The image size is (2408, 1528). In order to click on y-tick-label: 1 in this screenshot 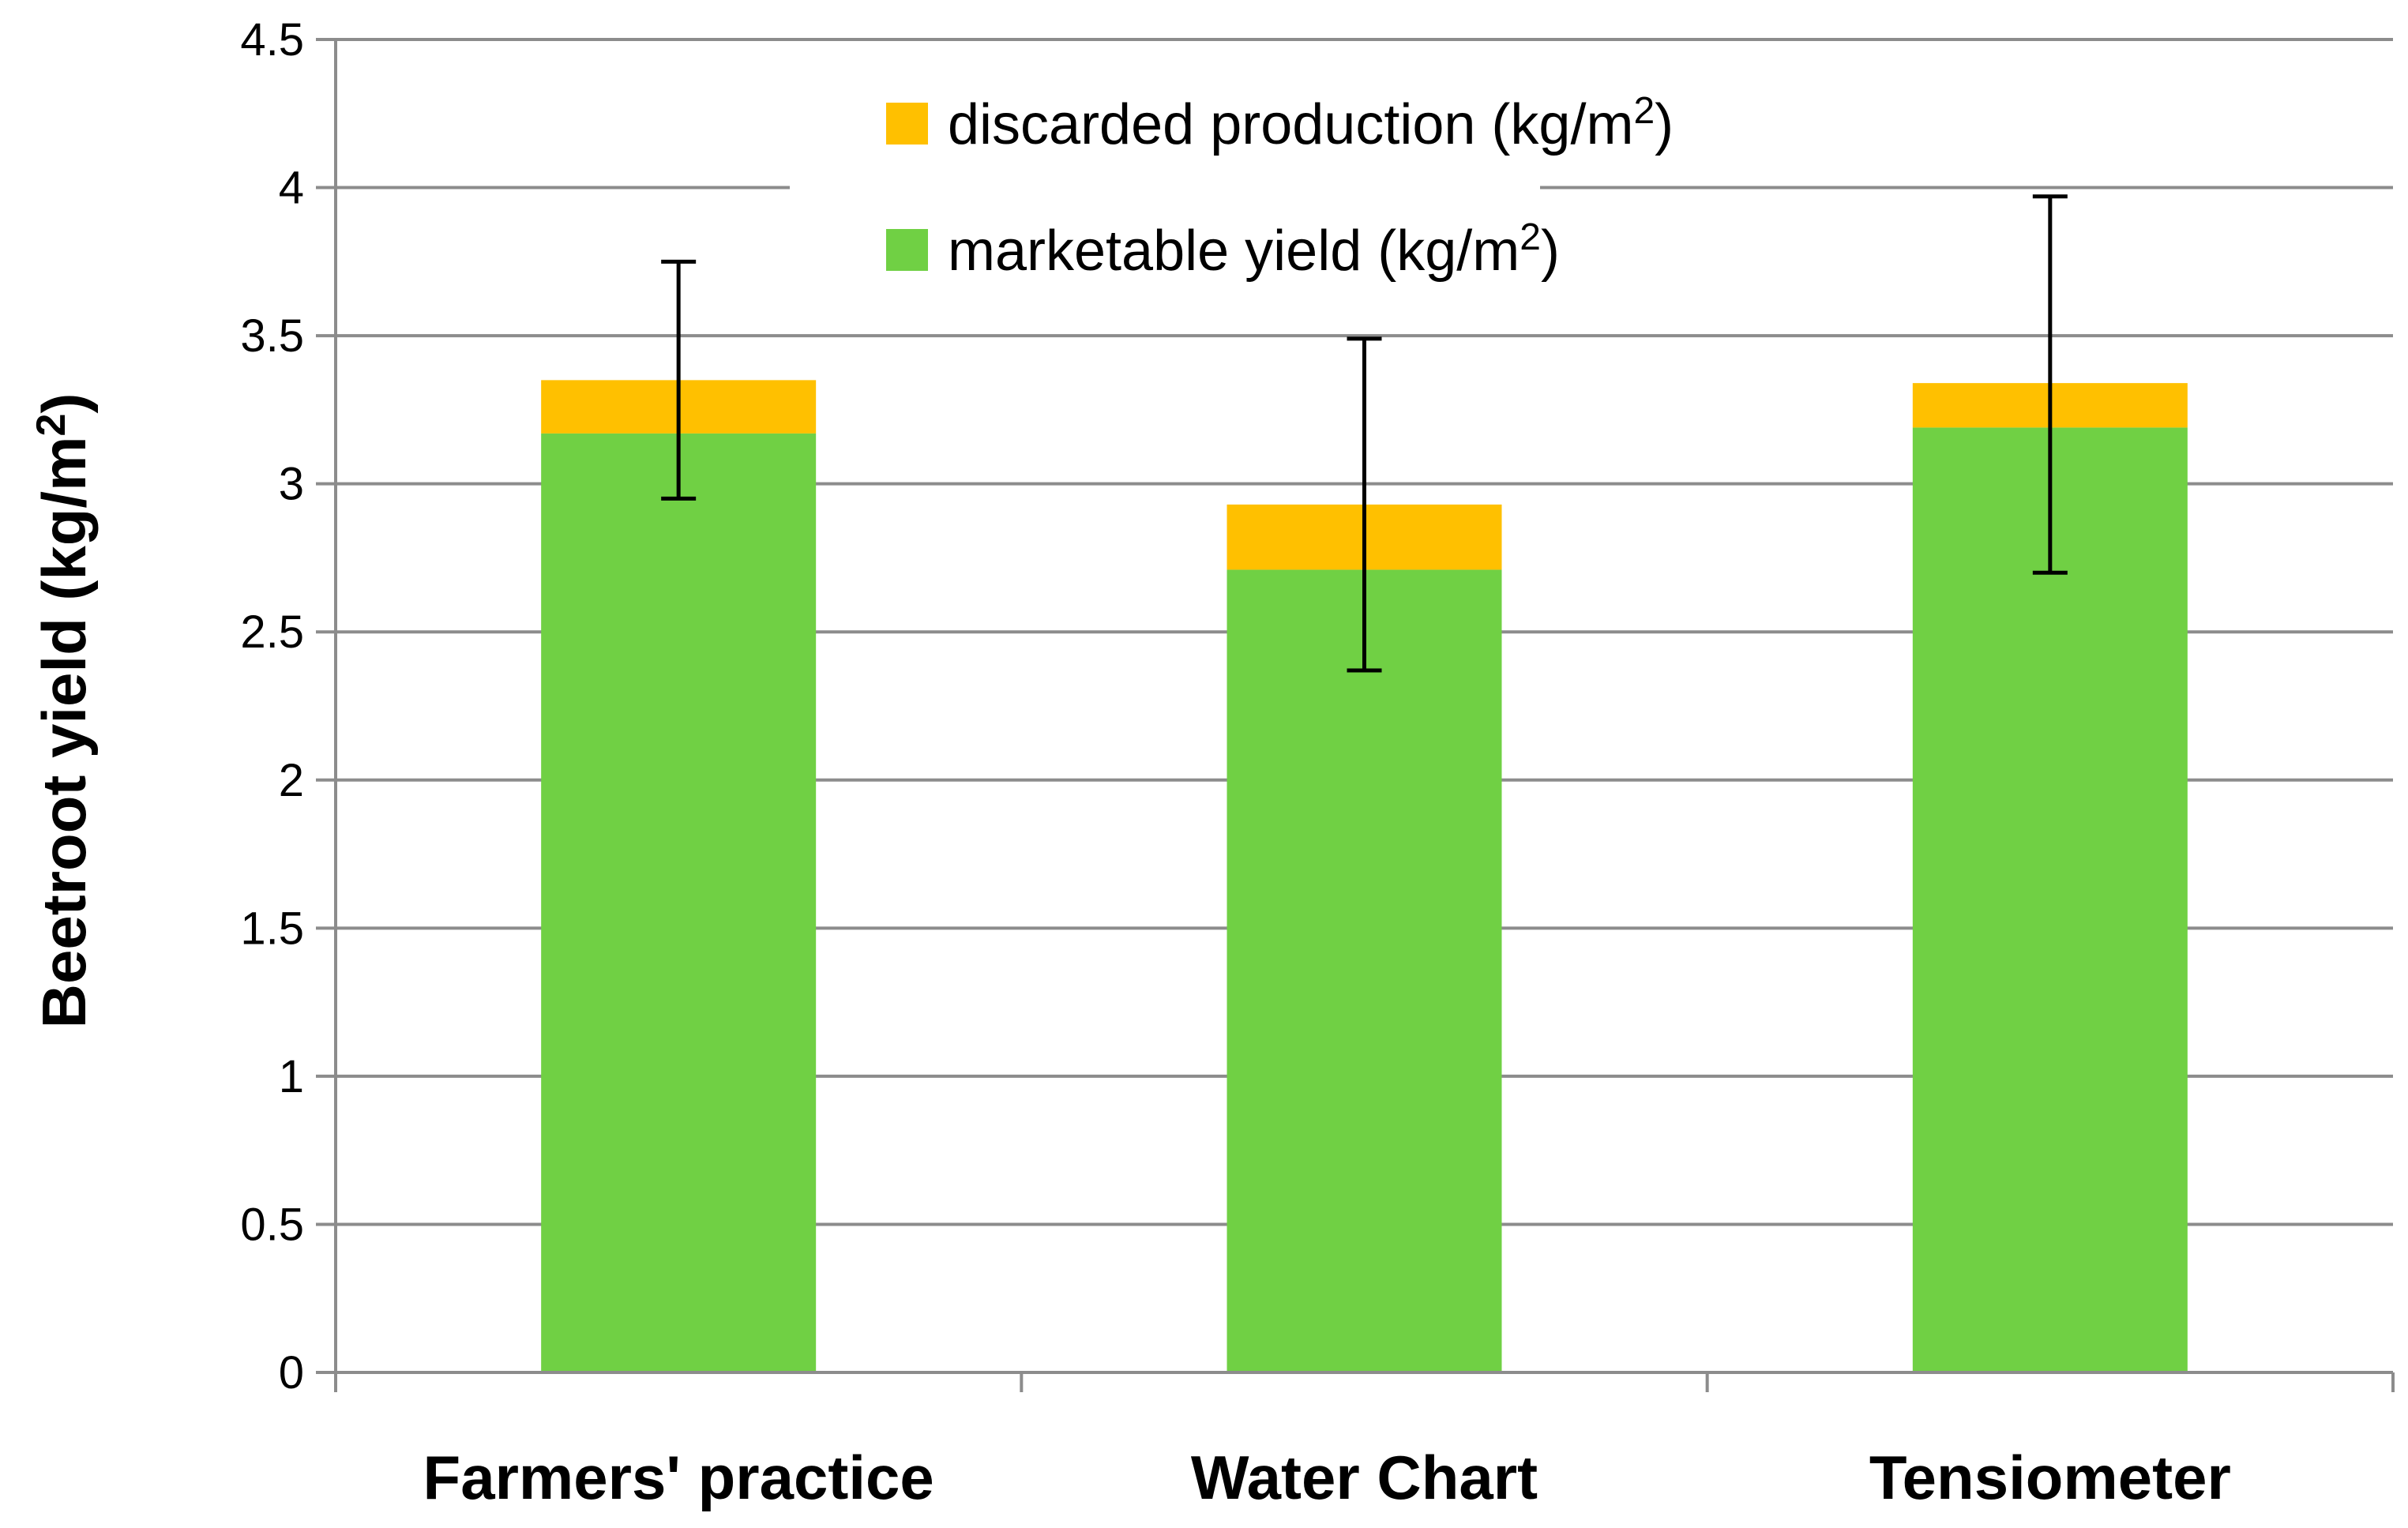, I will do `click(291, 1076)`.